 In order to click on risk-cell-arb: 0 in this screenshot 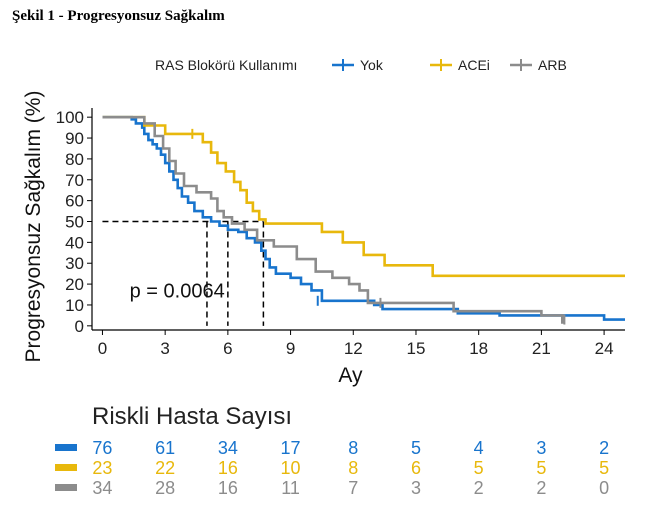, I will do `click(604, 488)`.